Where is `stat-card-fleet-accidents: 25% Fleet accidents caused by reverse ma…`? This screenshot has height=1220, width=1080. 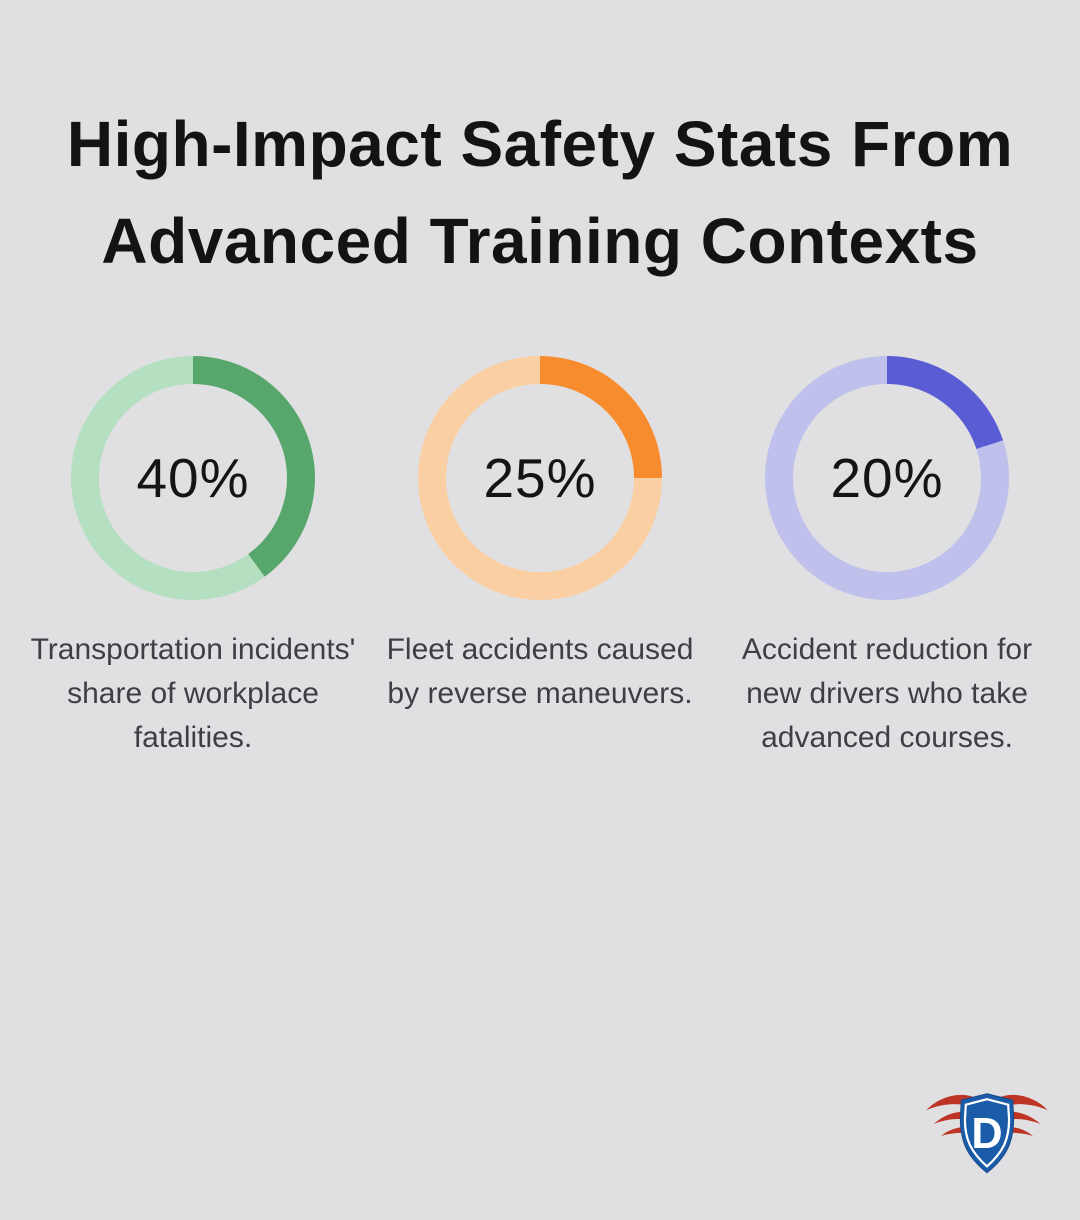 stat-card-fleet-accidents: 25% Fleet accidents caused by reverse ma… is located at coordinates (540, 558).